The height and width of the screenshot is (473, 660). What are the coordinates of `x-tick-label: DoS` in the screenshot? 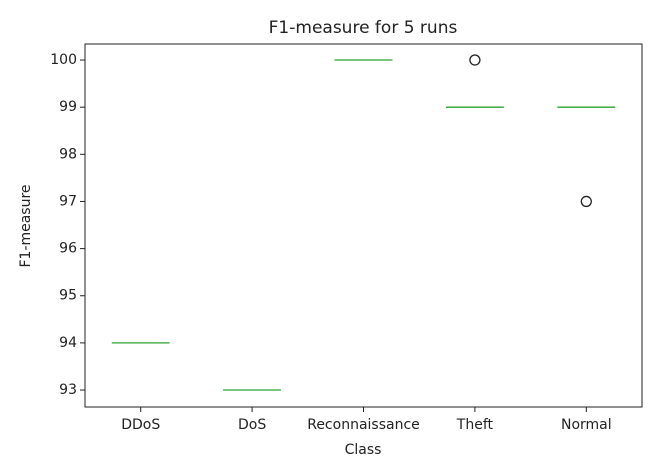 It's located at (252, 425).